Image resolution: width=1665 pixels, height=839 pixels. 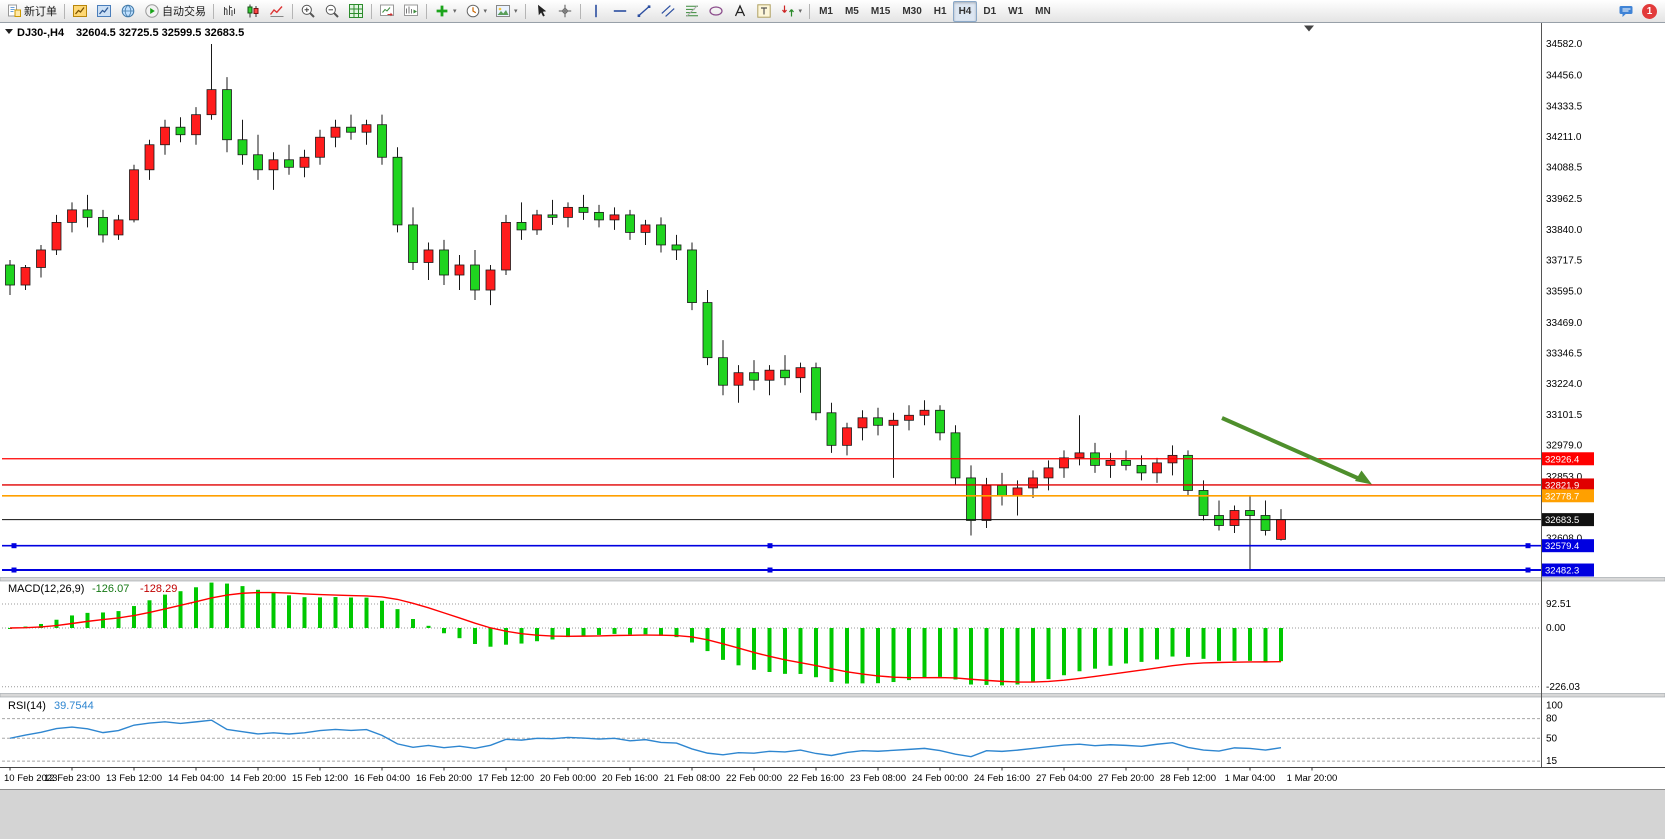 I want to click on timeframe-d1-button: D1, so click(x=990, y=11).